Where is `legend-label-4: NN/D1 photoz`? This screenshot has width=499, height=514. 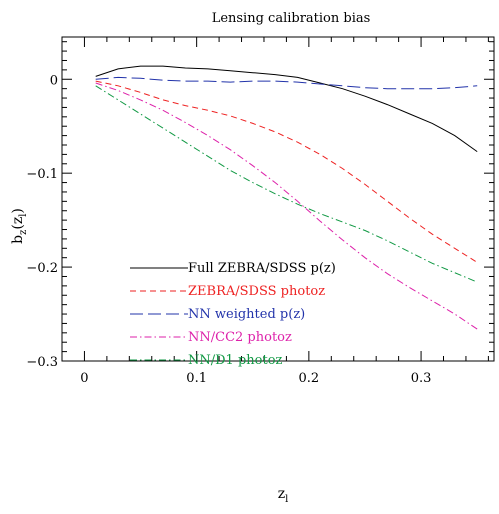
legend-label-4: NN/D1 photoz is located at coordinates (235, 360).